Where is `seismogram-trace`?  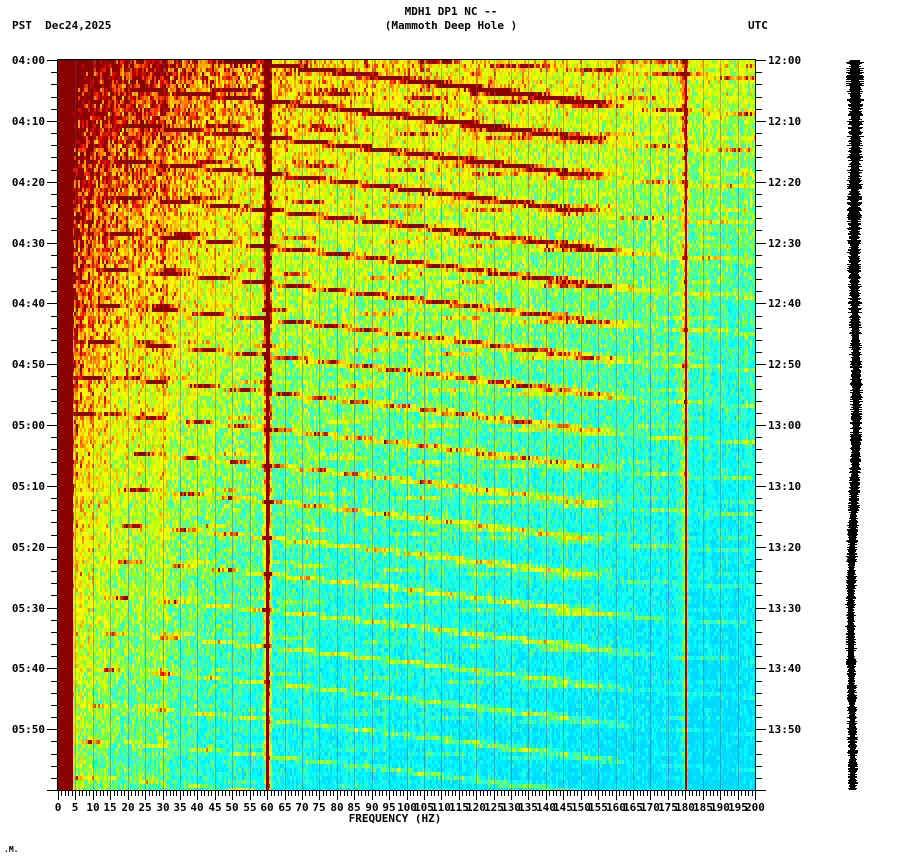
seismogram-trace is located at coordinates (855, 425).